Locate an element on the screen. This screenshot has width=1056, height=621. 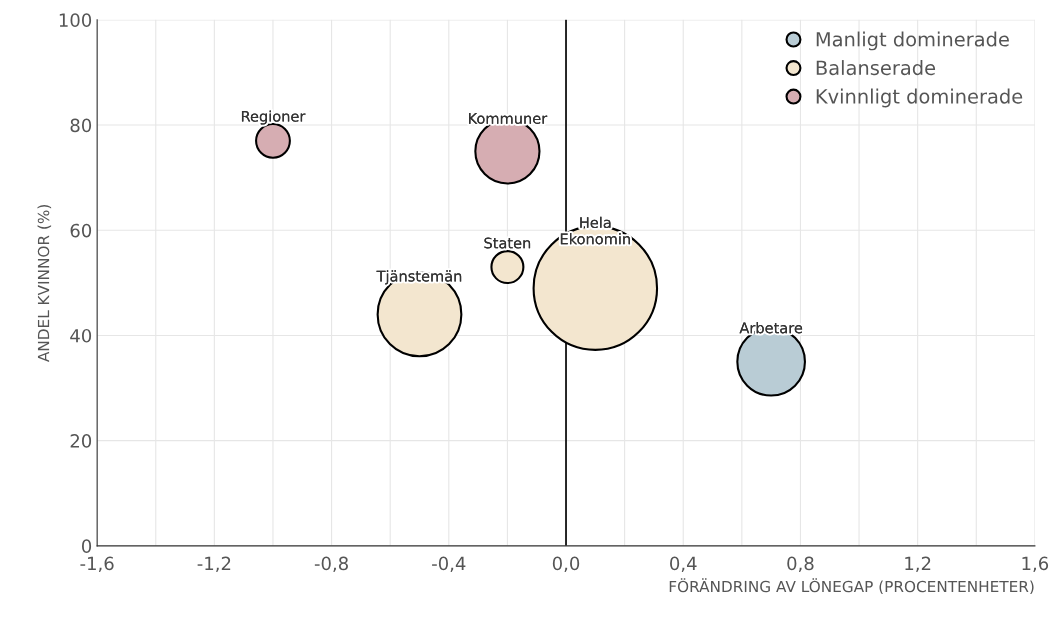
y-tick-label: 20 is located at coordinates (81, 441).